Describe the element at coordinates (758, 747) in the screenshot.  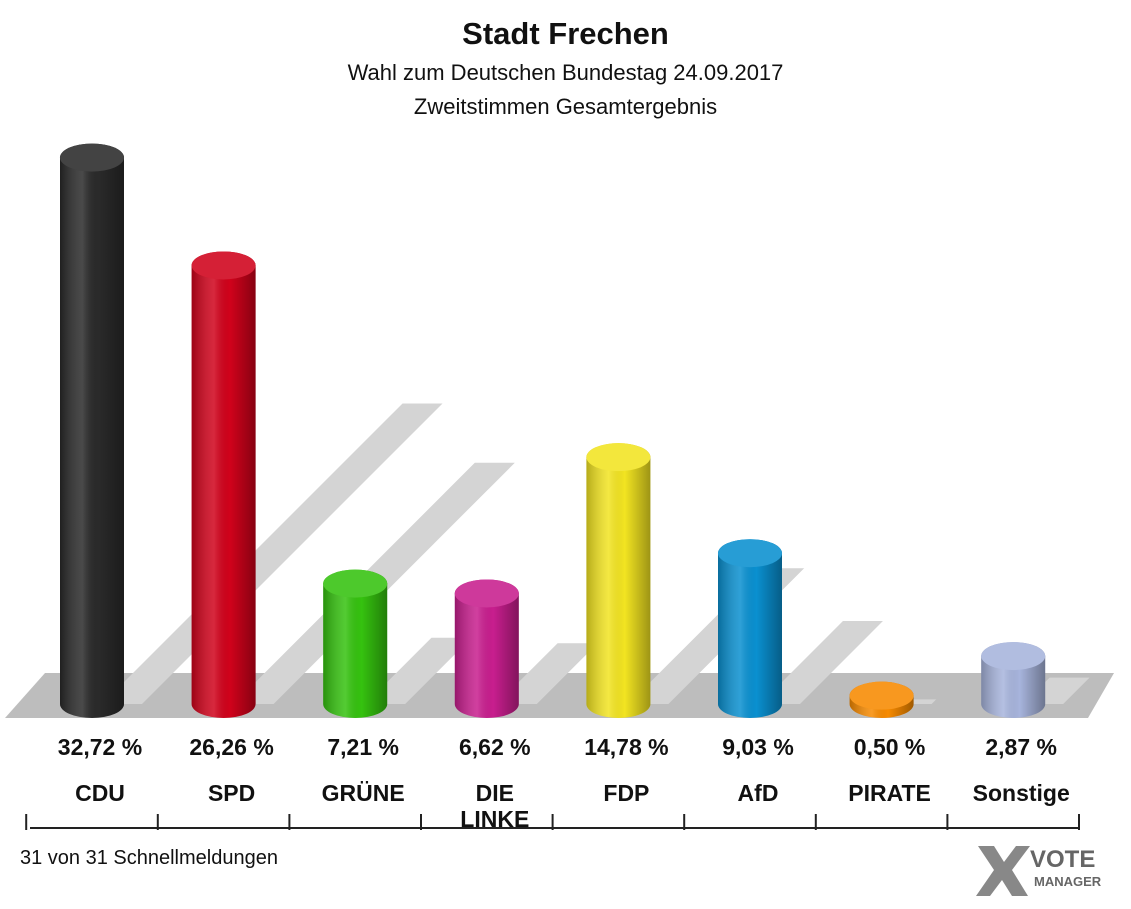
I see `value-label: 9,03 %` at that location.